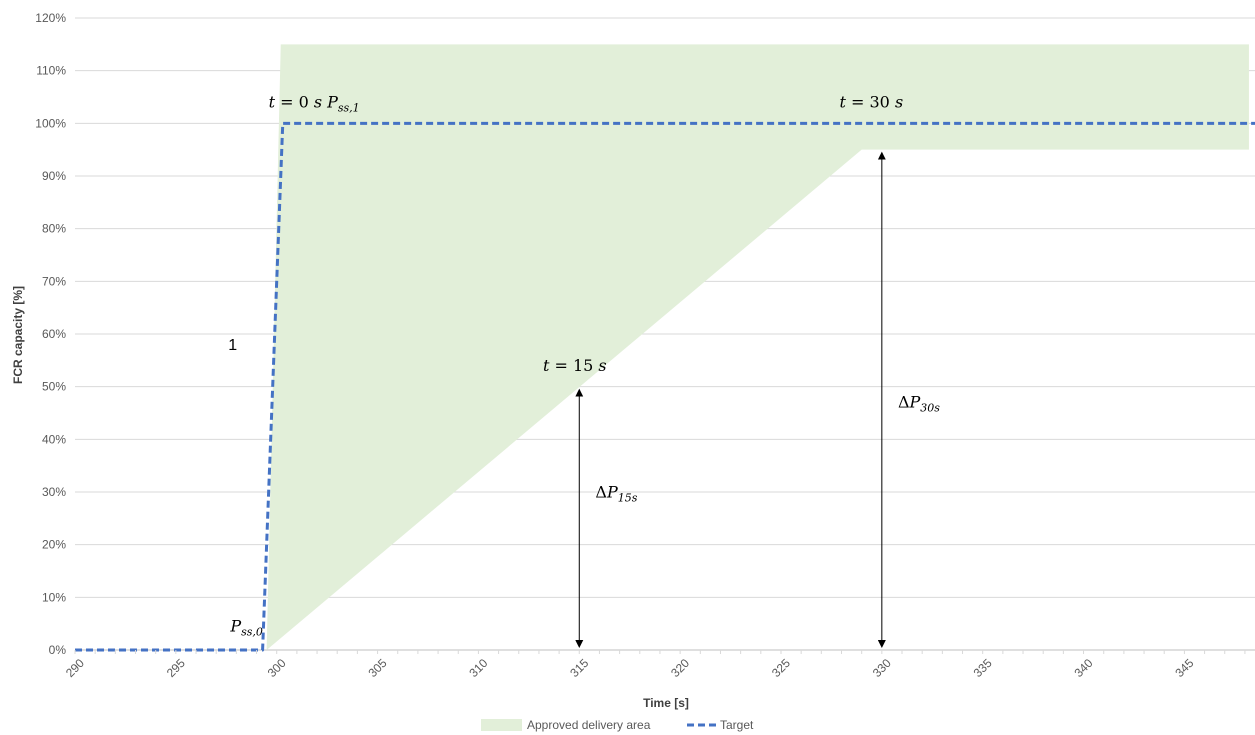 This screenshot has width=1255, height=735. I want to click on y-tick-label-9: 90%, so click(54, 176).